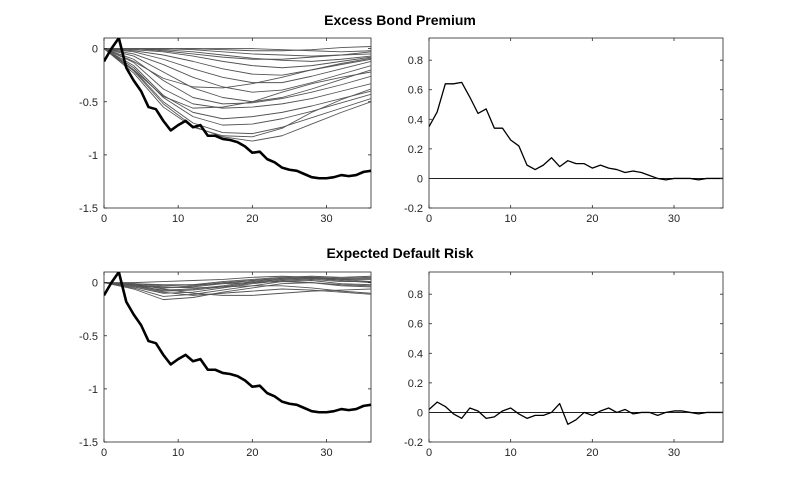  I want to click on chart-title: Excess Bond Premium, so click(400, 20).